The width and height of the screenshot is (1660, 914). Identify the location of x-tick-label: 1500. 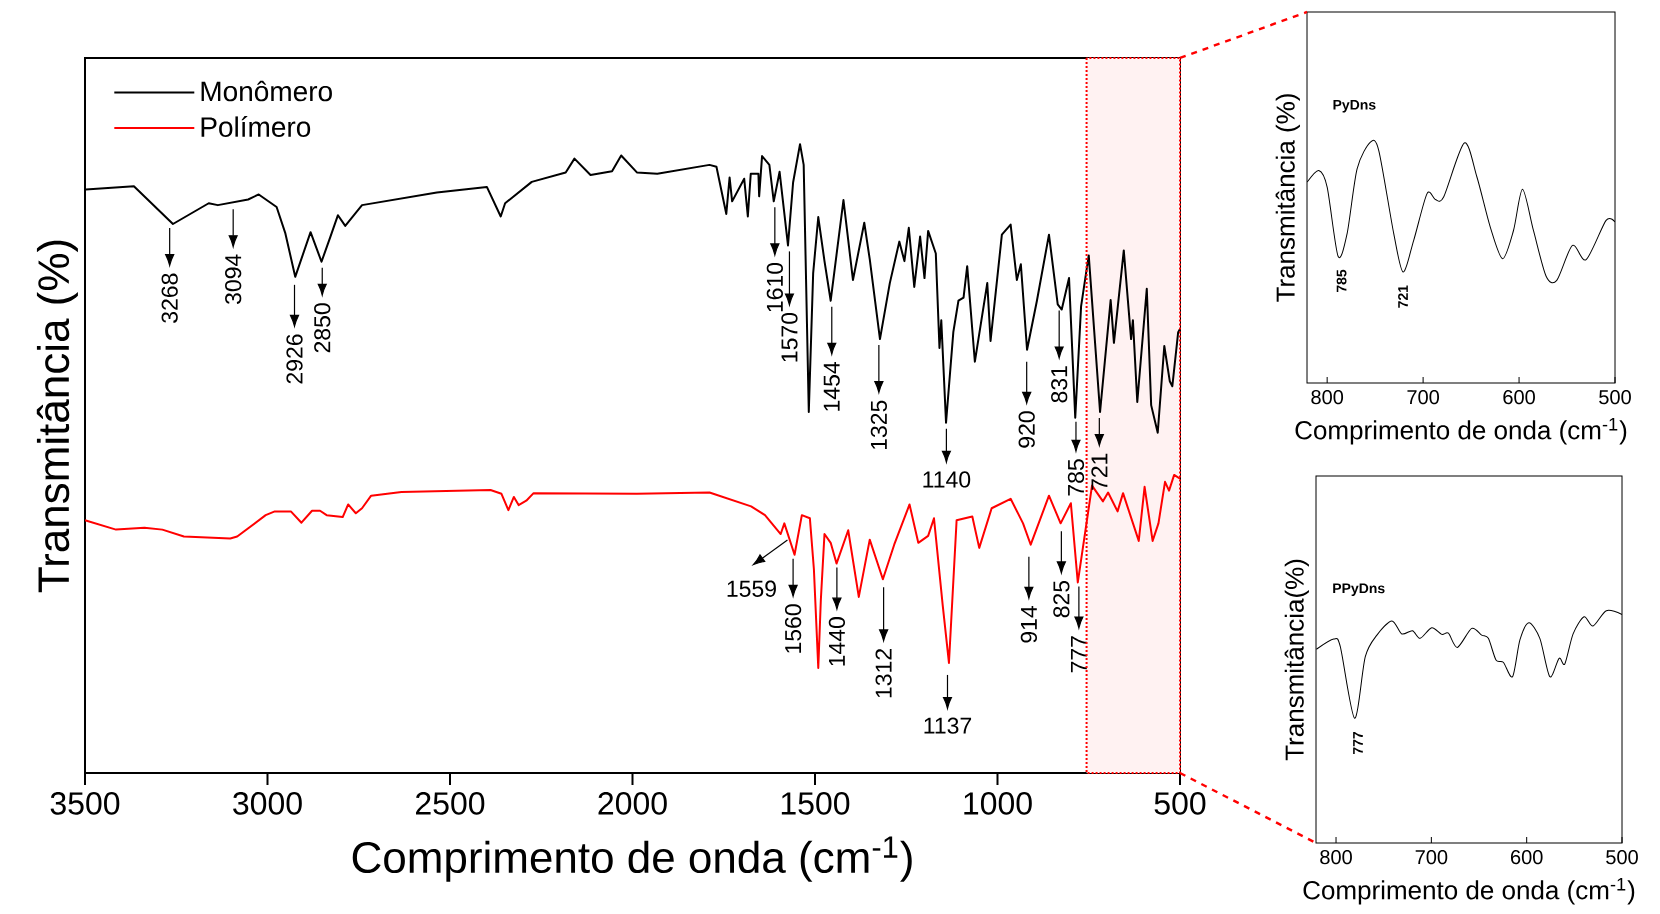
(815, 803).